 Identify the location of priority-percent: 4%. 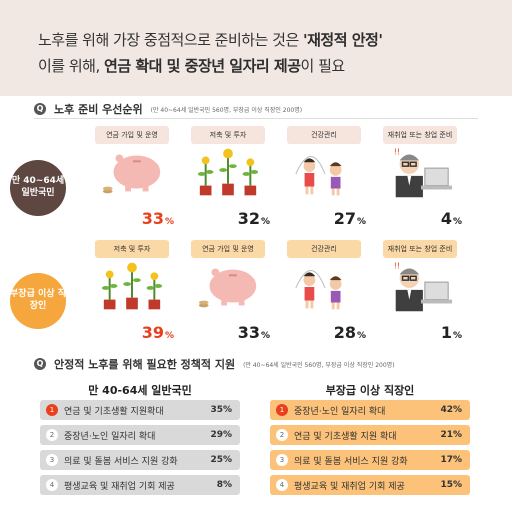
(451, 218).